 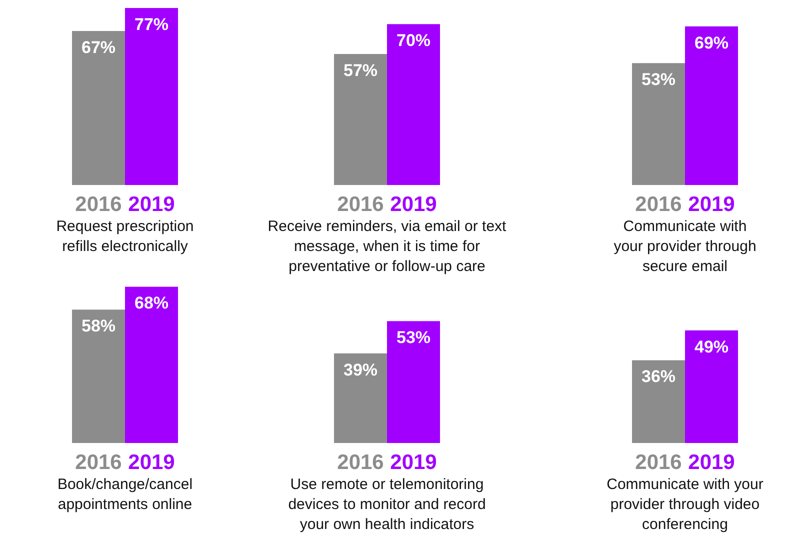 What do you see at coordinates (125, 495) in the screenshot?
I see `x-axis-title: Book/change/cancel appointments online` at bounding box center [125, 495].